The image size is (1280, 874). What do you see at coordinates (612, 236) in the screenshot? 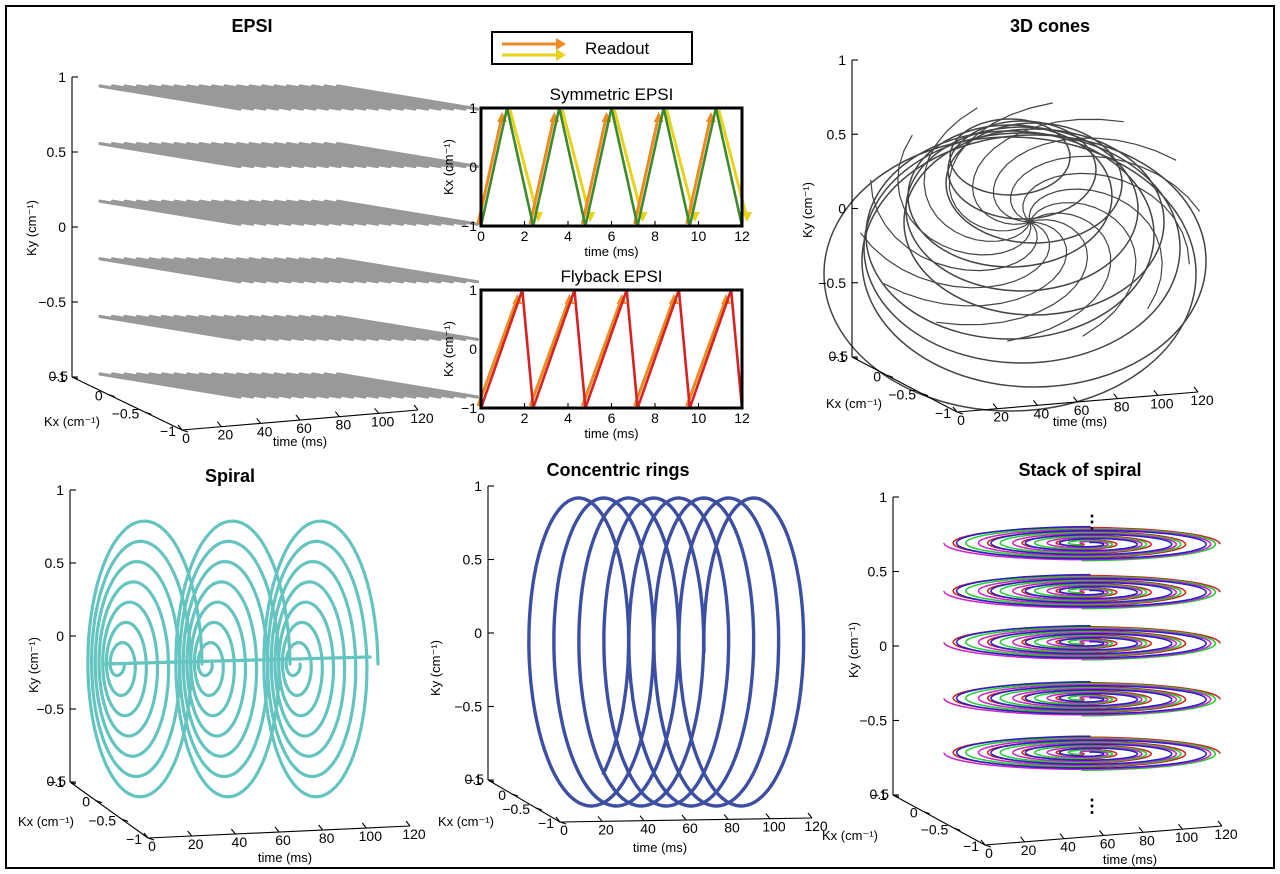
I see `x-tick-label: 6` at bounding box center [612, 236].